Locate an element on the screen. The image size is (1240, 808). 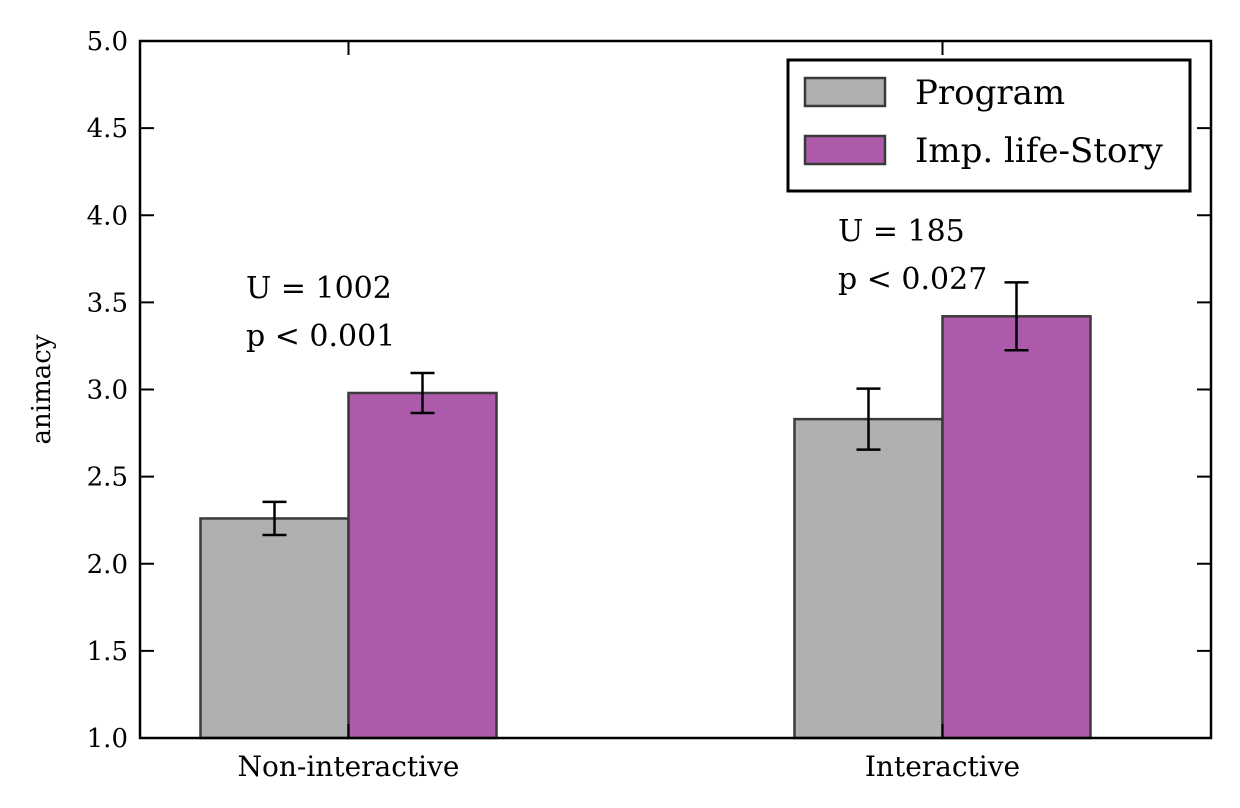
y-tick-label-8: 5.0 is located at coordinates (107, 42).